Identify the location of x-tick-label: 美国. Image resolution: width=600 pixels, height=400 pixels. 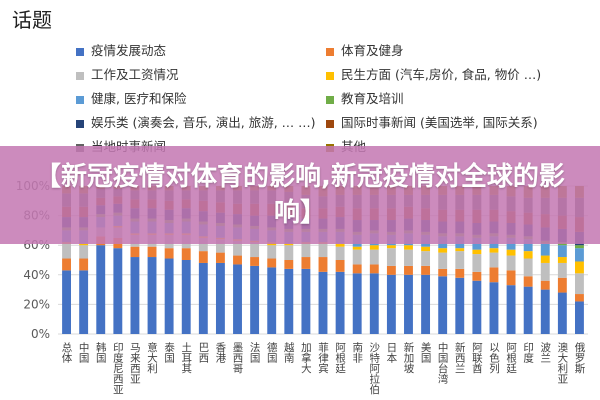
(426, 352).